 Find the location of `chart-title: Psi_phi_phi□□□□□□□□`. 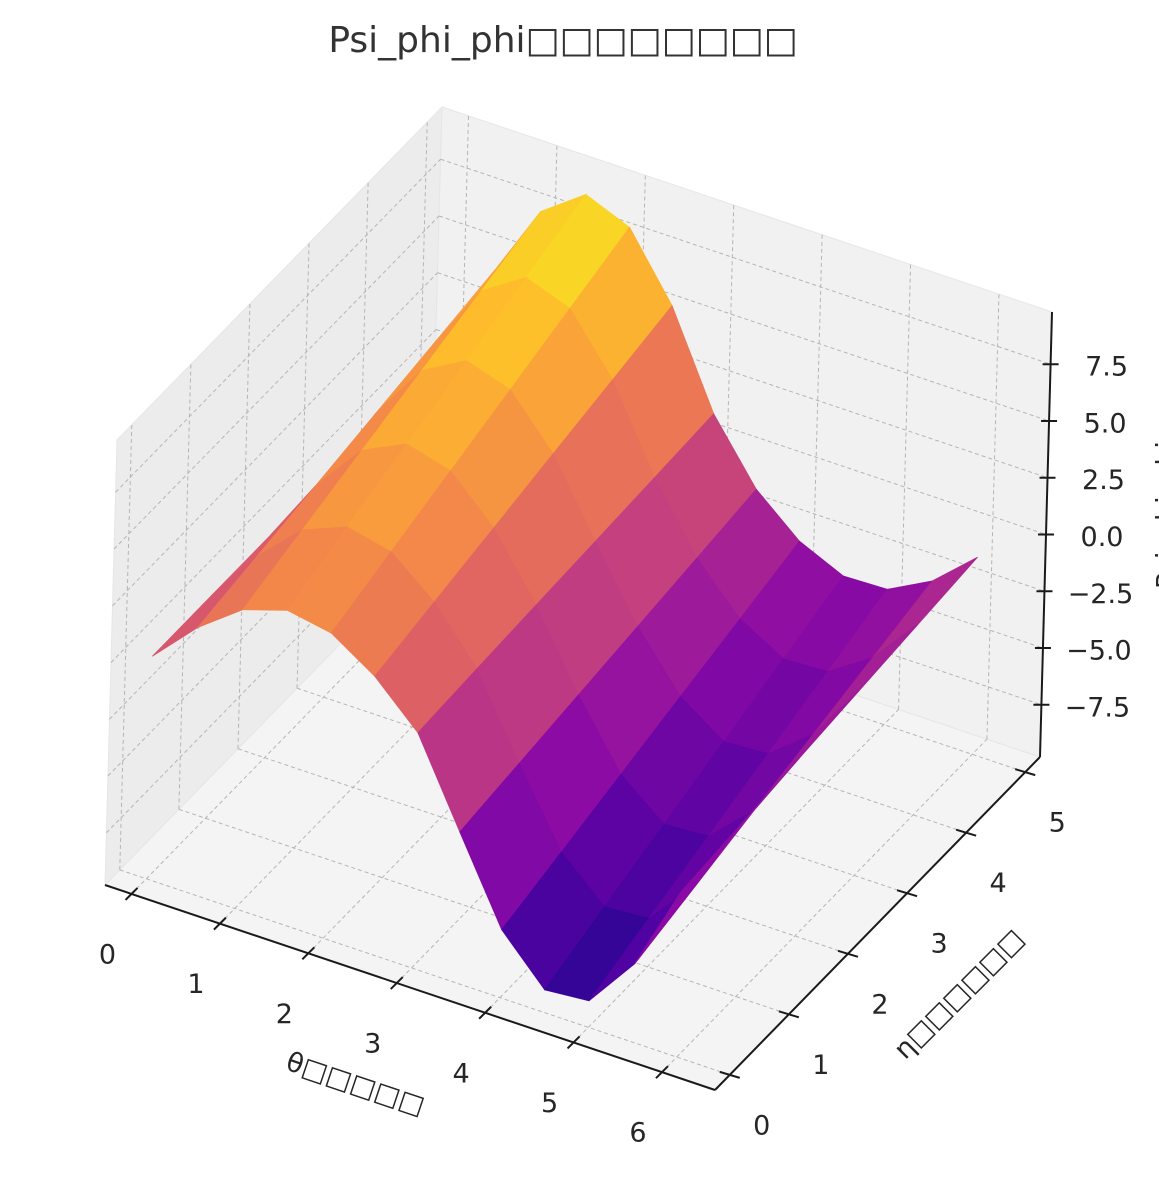

chart-title: Psi_phi_phi□□□□□□□□ is located at coordinates (562, 40).